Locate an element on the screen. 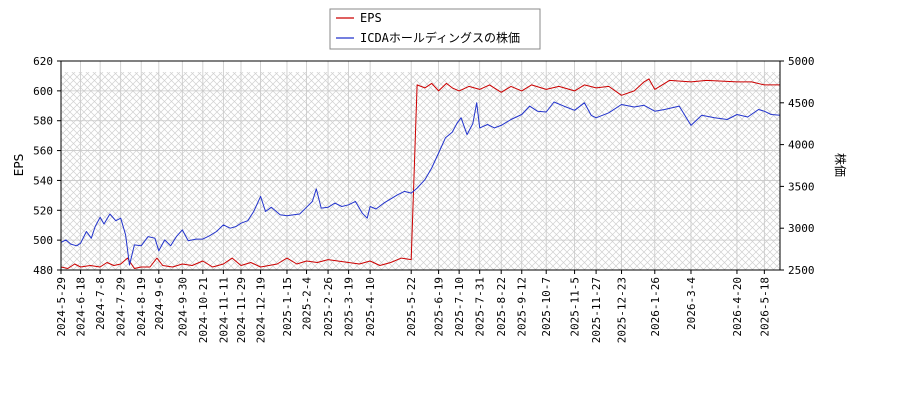 Image resolution: width=900 pixels, height=400 pixels. right-tick-label: 5000 is located at coordinates (801, 61).